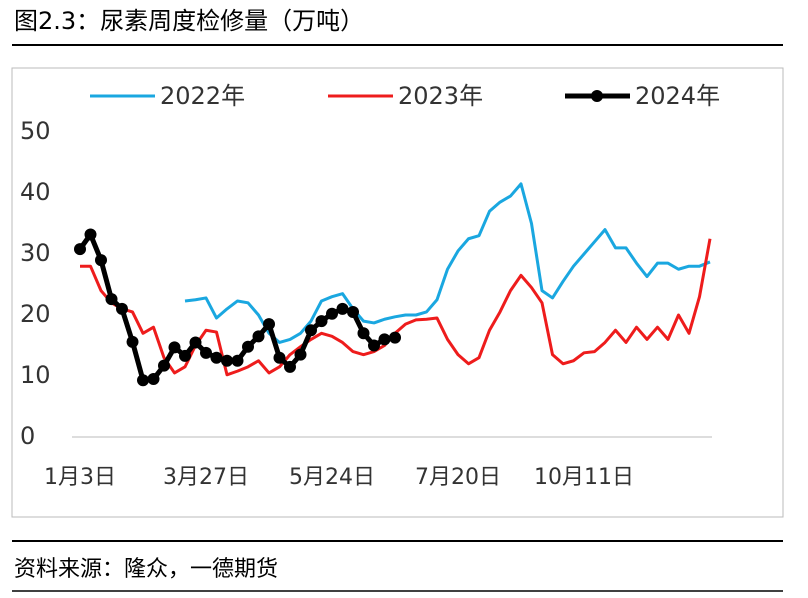  What do you see at coordinates (206, 477) in the screenshot?
I see `x-tick-label: 3月27日` at bounding box center [206, 477].